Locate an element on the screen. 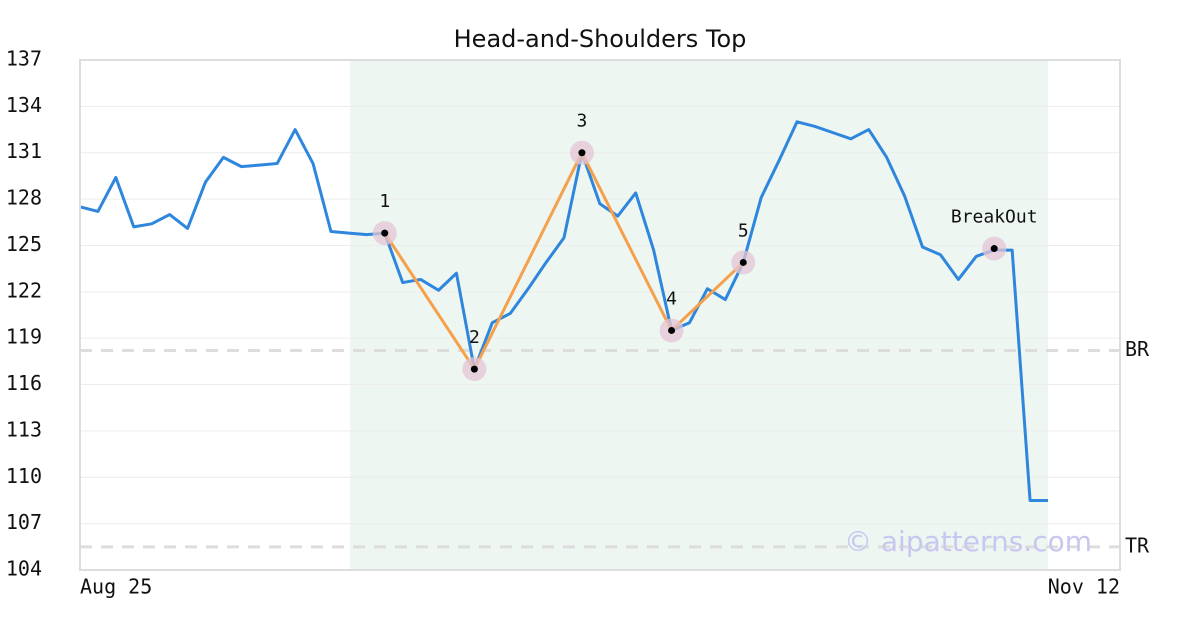 This screenshot has height=630, width=1200. x-tick-label: Aug 25 is located at coordinates (116, 587).